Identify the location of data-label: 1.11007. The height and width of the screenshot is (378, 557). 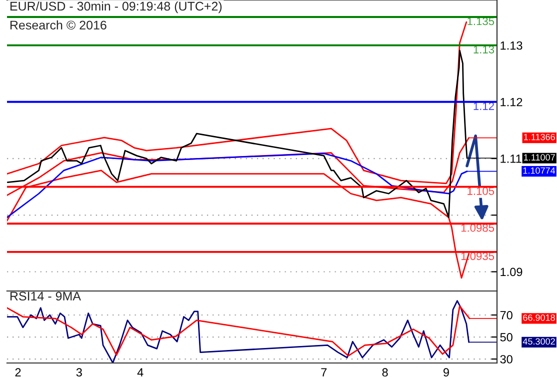
(539, 157).